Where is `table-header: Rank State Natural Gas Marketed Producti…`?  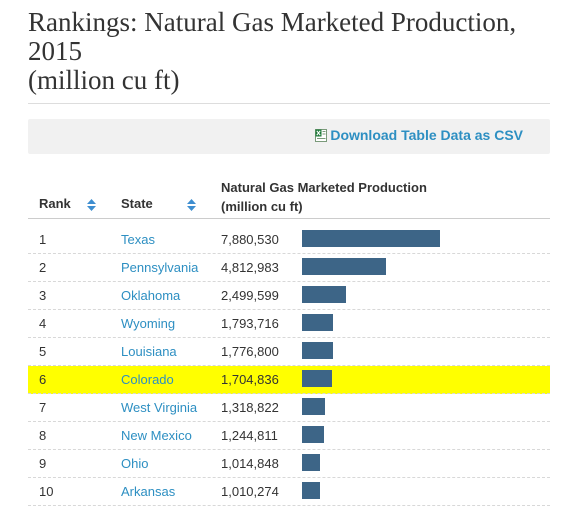
table-header: Rank State Natural Gas Marketed Producti… is located at coordinates (289, 194).